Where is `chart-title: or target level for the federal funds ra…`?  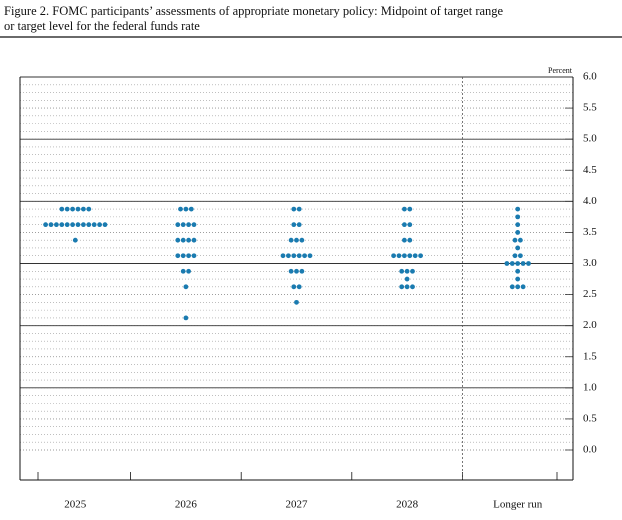
chart-title: or target level for the federal funds ra… is located at coordinates (102, 26).